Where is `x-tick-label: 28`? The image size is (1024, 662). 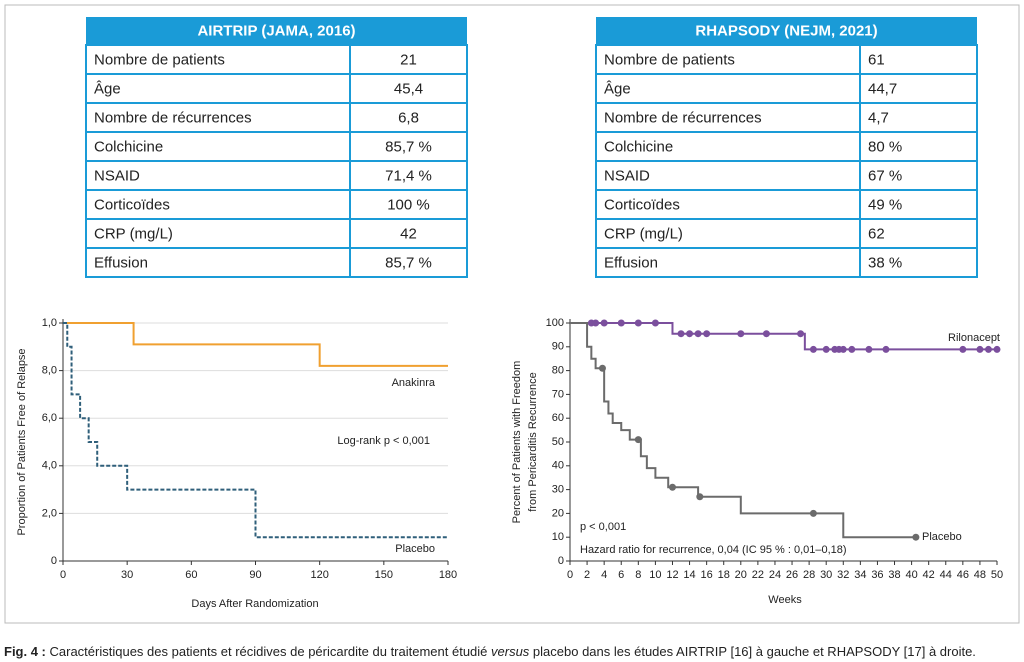
x-tick-label: 28 is located at coordinates (809, 575).